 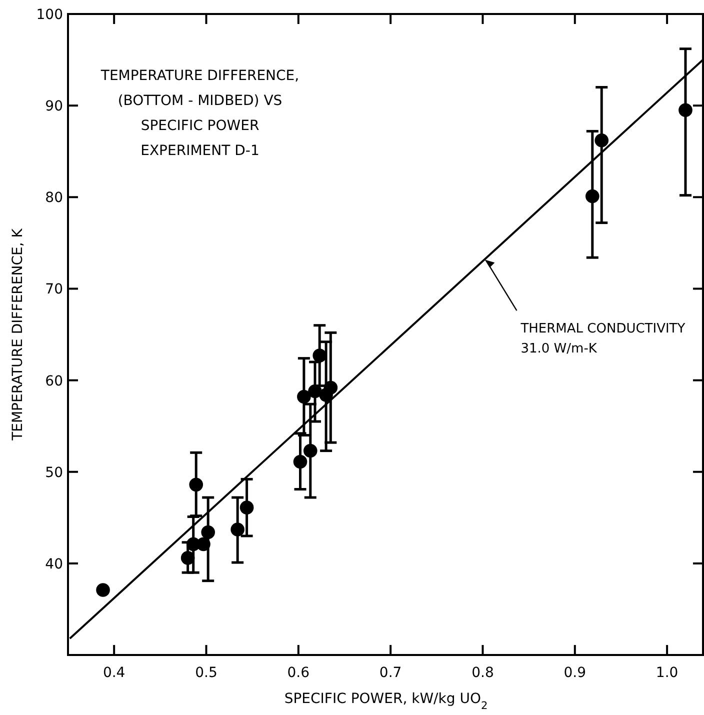 What do you see at coordinates (18, 335) in the screenshot?
I see `y-axis-title: TEMPERATURE DIFFERENCE, K` at bounding box center [18, 335].